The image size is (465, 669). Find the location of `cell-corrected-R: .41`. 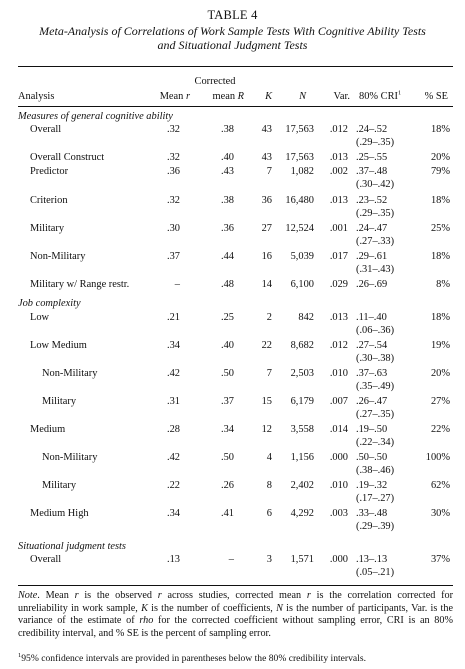

cell-corrected-R: .41 is located at coordinates (227, 513).